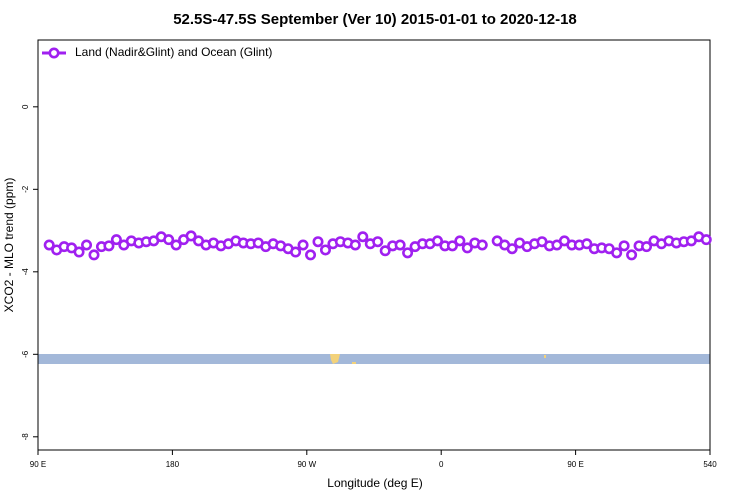  What do you see at coordinates (25, 437) in the screenshot?
I see `y-tick-label: -8` at bounding box center [25, 437].